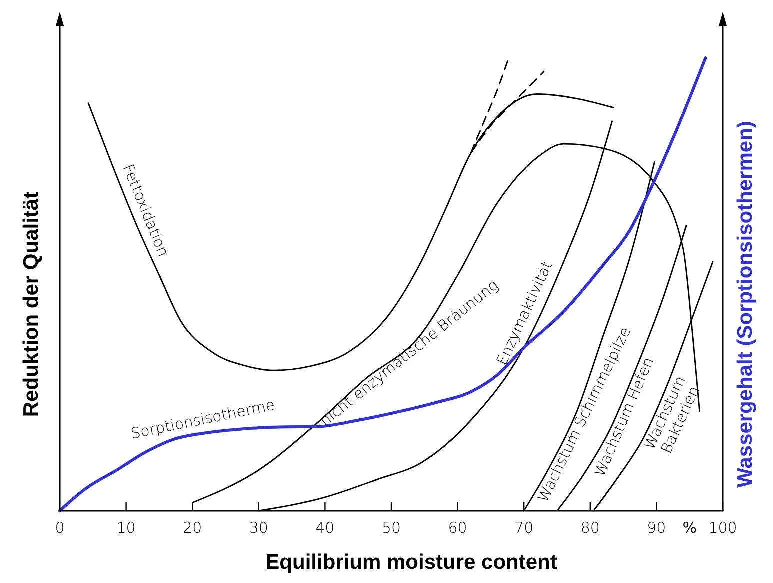  I want to click on x-tick-label: 10, so click(126, 528).